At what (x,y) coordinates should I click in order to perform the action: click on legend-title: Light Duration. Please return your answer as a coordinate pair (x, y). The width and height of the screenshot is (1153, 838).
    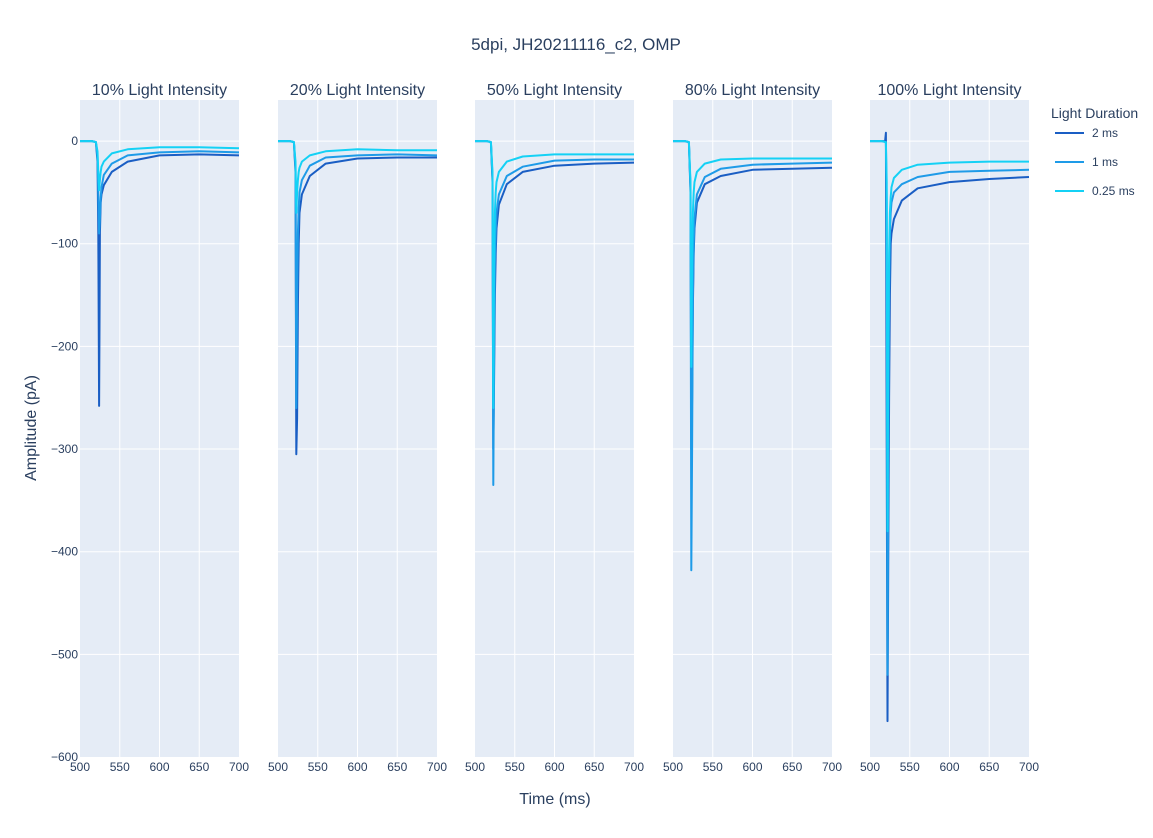
    Looking at the image, I should click on (1094, 113).